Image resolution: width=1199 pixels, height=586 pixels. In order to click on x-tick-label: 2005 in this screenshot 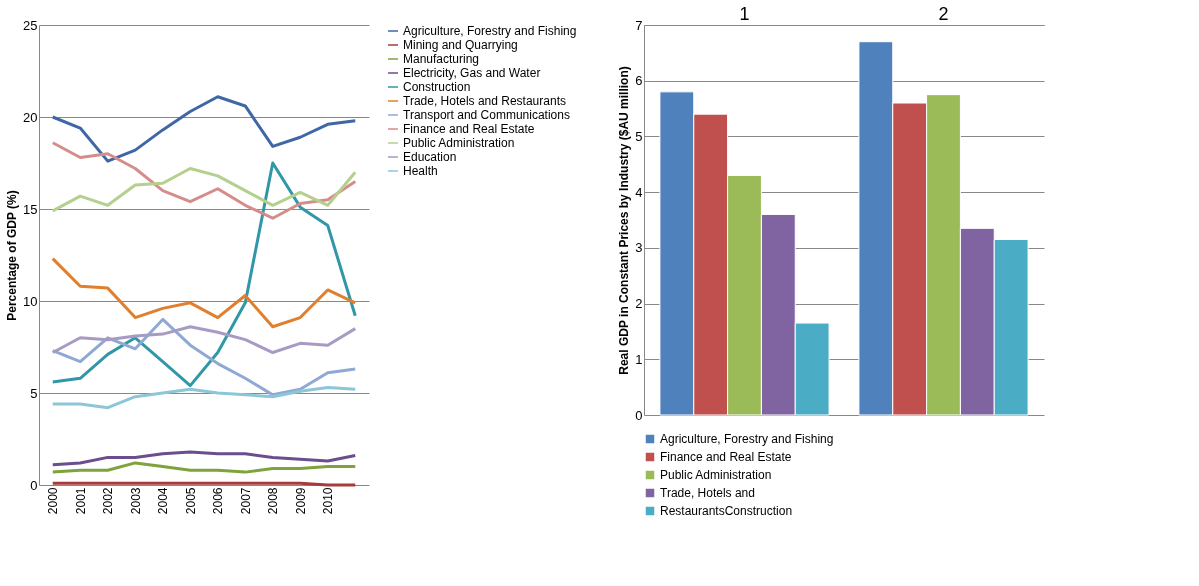, I will do `click(190, 501)`.